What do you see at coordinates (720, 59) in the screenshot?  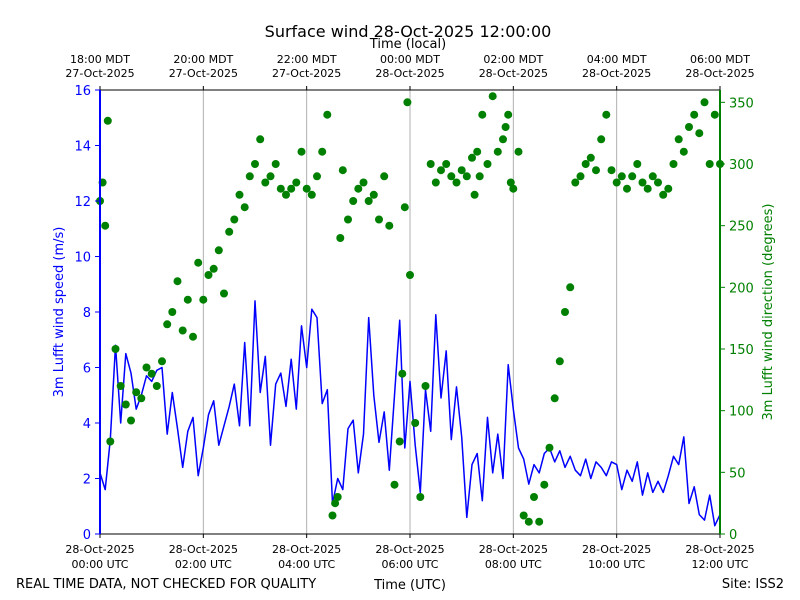 I see `top-tick-time: 06:00 MDT` at bounding box center [720, 59].